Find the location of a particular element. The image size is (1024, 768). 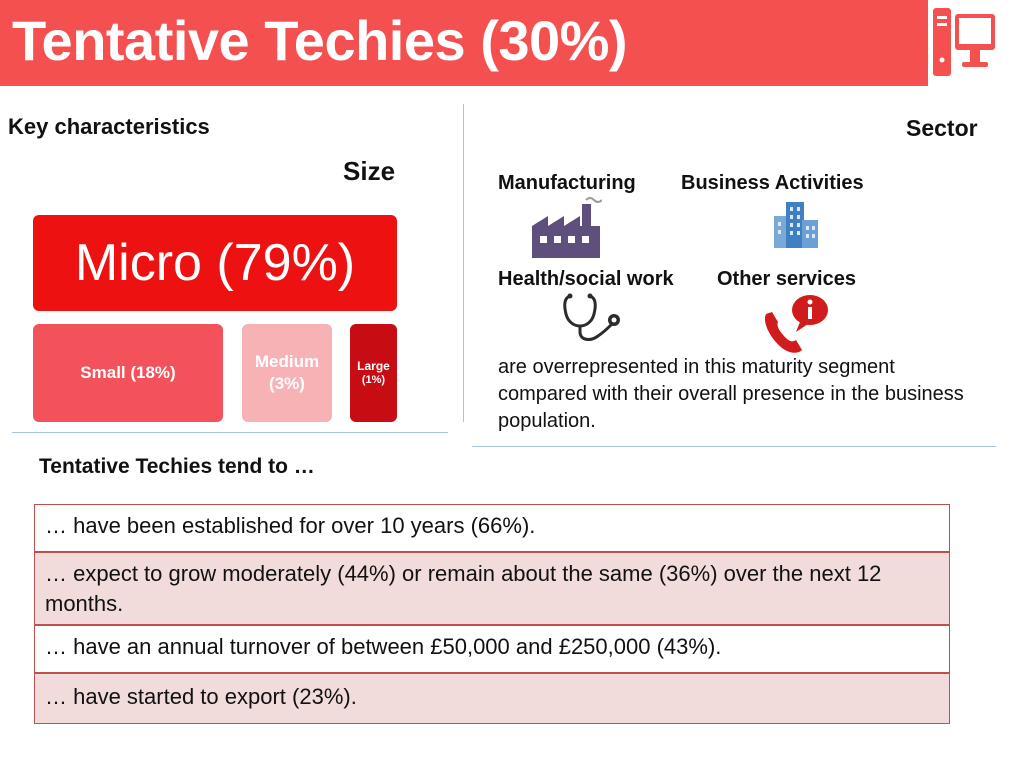

title-bar: Tentative Techies (30%) is located at coordinates (464, 43).